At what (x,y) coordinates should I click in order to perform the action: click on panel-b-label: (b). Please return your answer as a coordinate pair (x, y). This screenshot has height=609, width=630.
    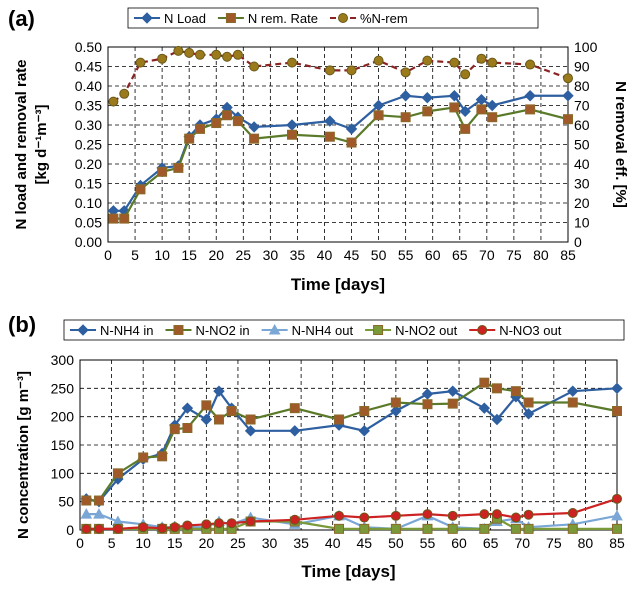
    Looking at the image, I should click on (22, 324).